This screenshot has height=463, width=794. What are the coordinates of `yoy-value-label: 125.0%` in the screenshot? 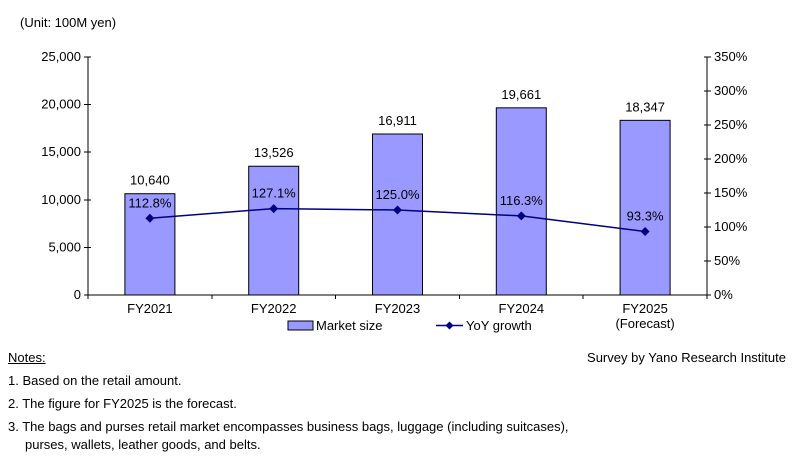 It's located at (397, 194).